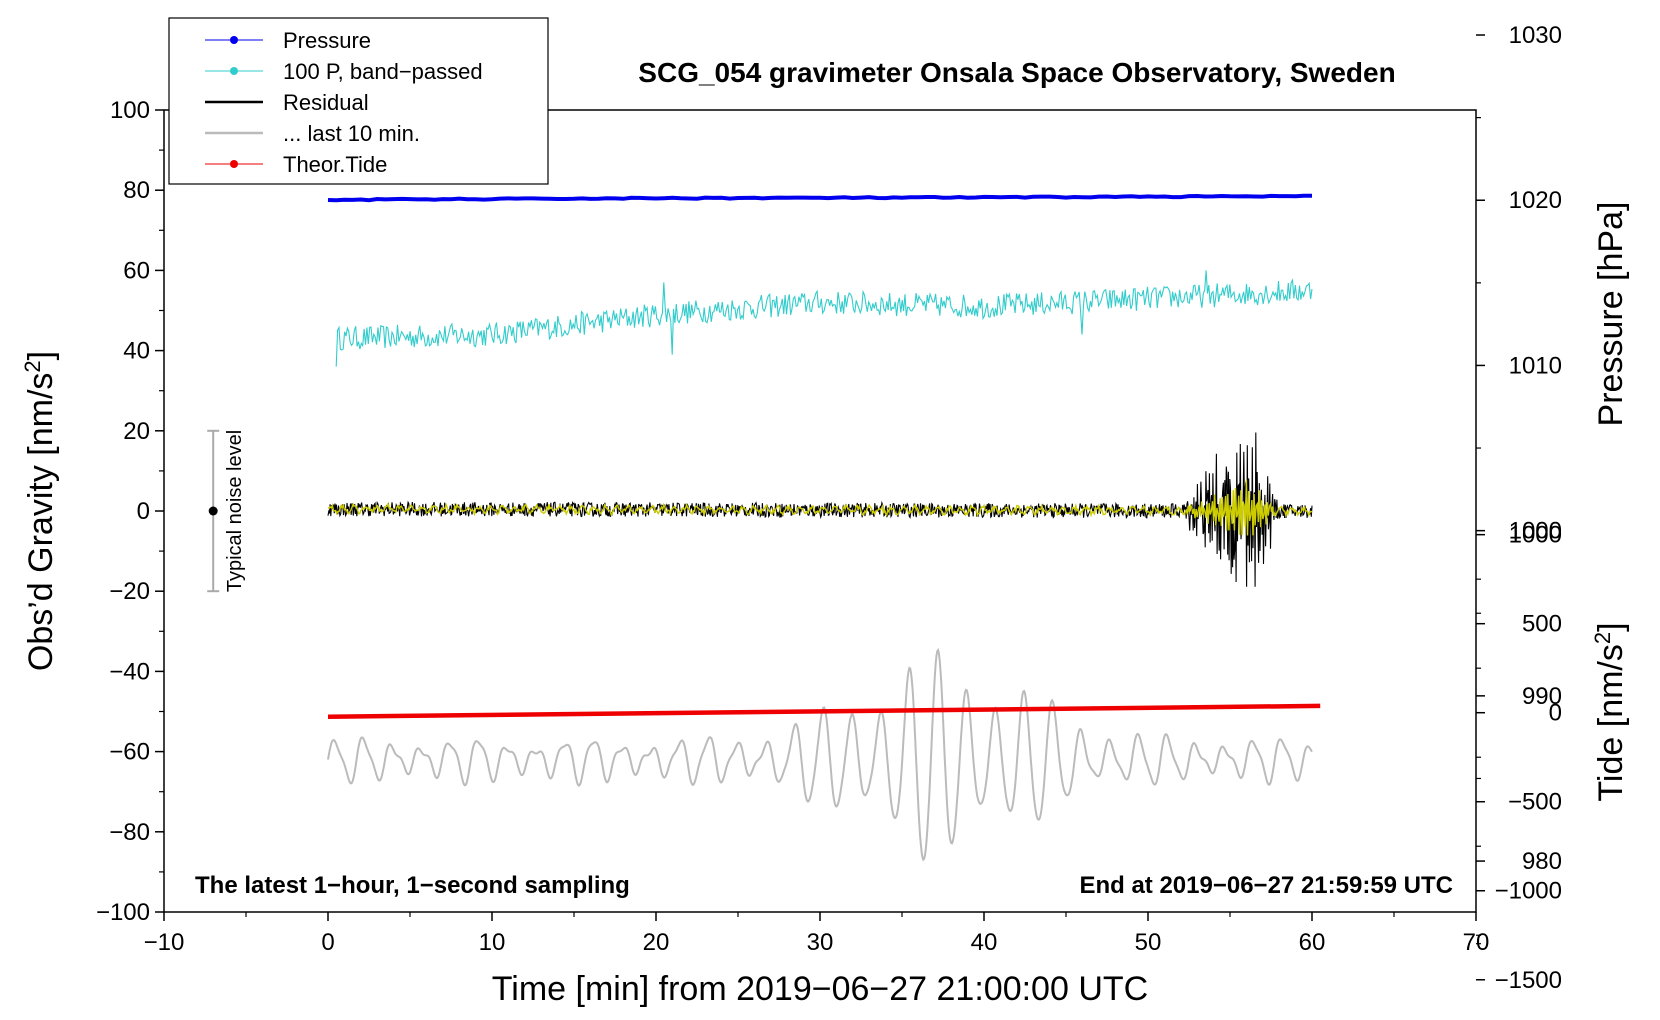 Image resolution: width=1660 pixels, height=1020 pixels. I want to click on y-tick-label: 20, so click(136, 431).